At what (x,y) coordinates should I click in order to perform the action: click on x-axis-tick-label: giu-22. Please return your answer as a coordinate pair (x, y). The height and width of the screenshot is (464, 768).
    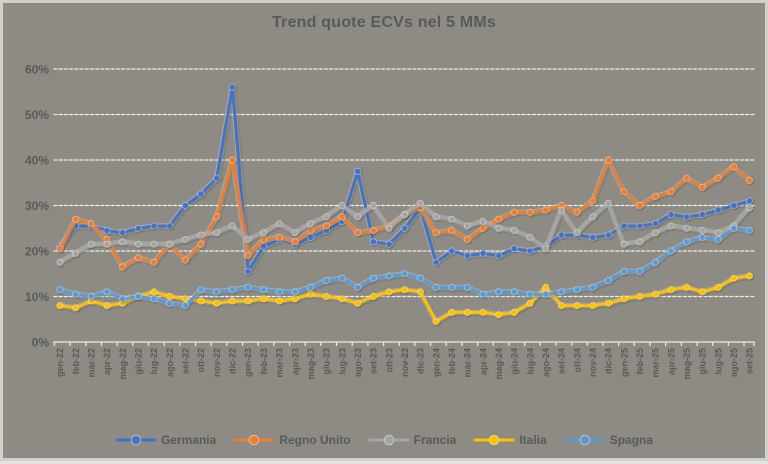
    Looking at the image, I should click on (139, 361).